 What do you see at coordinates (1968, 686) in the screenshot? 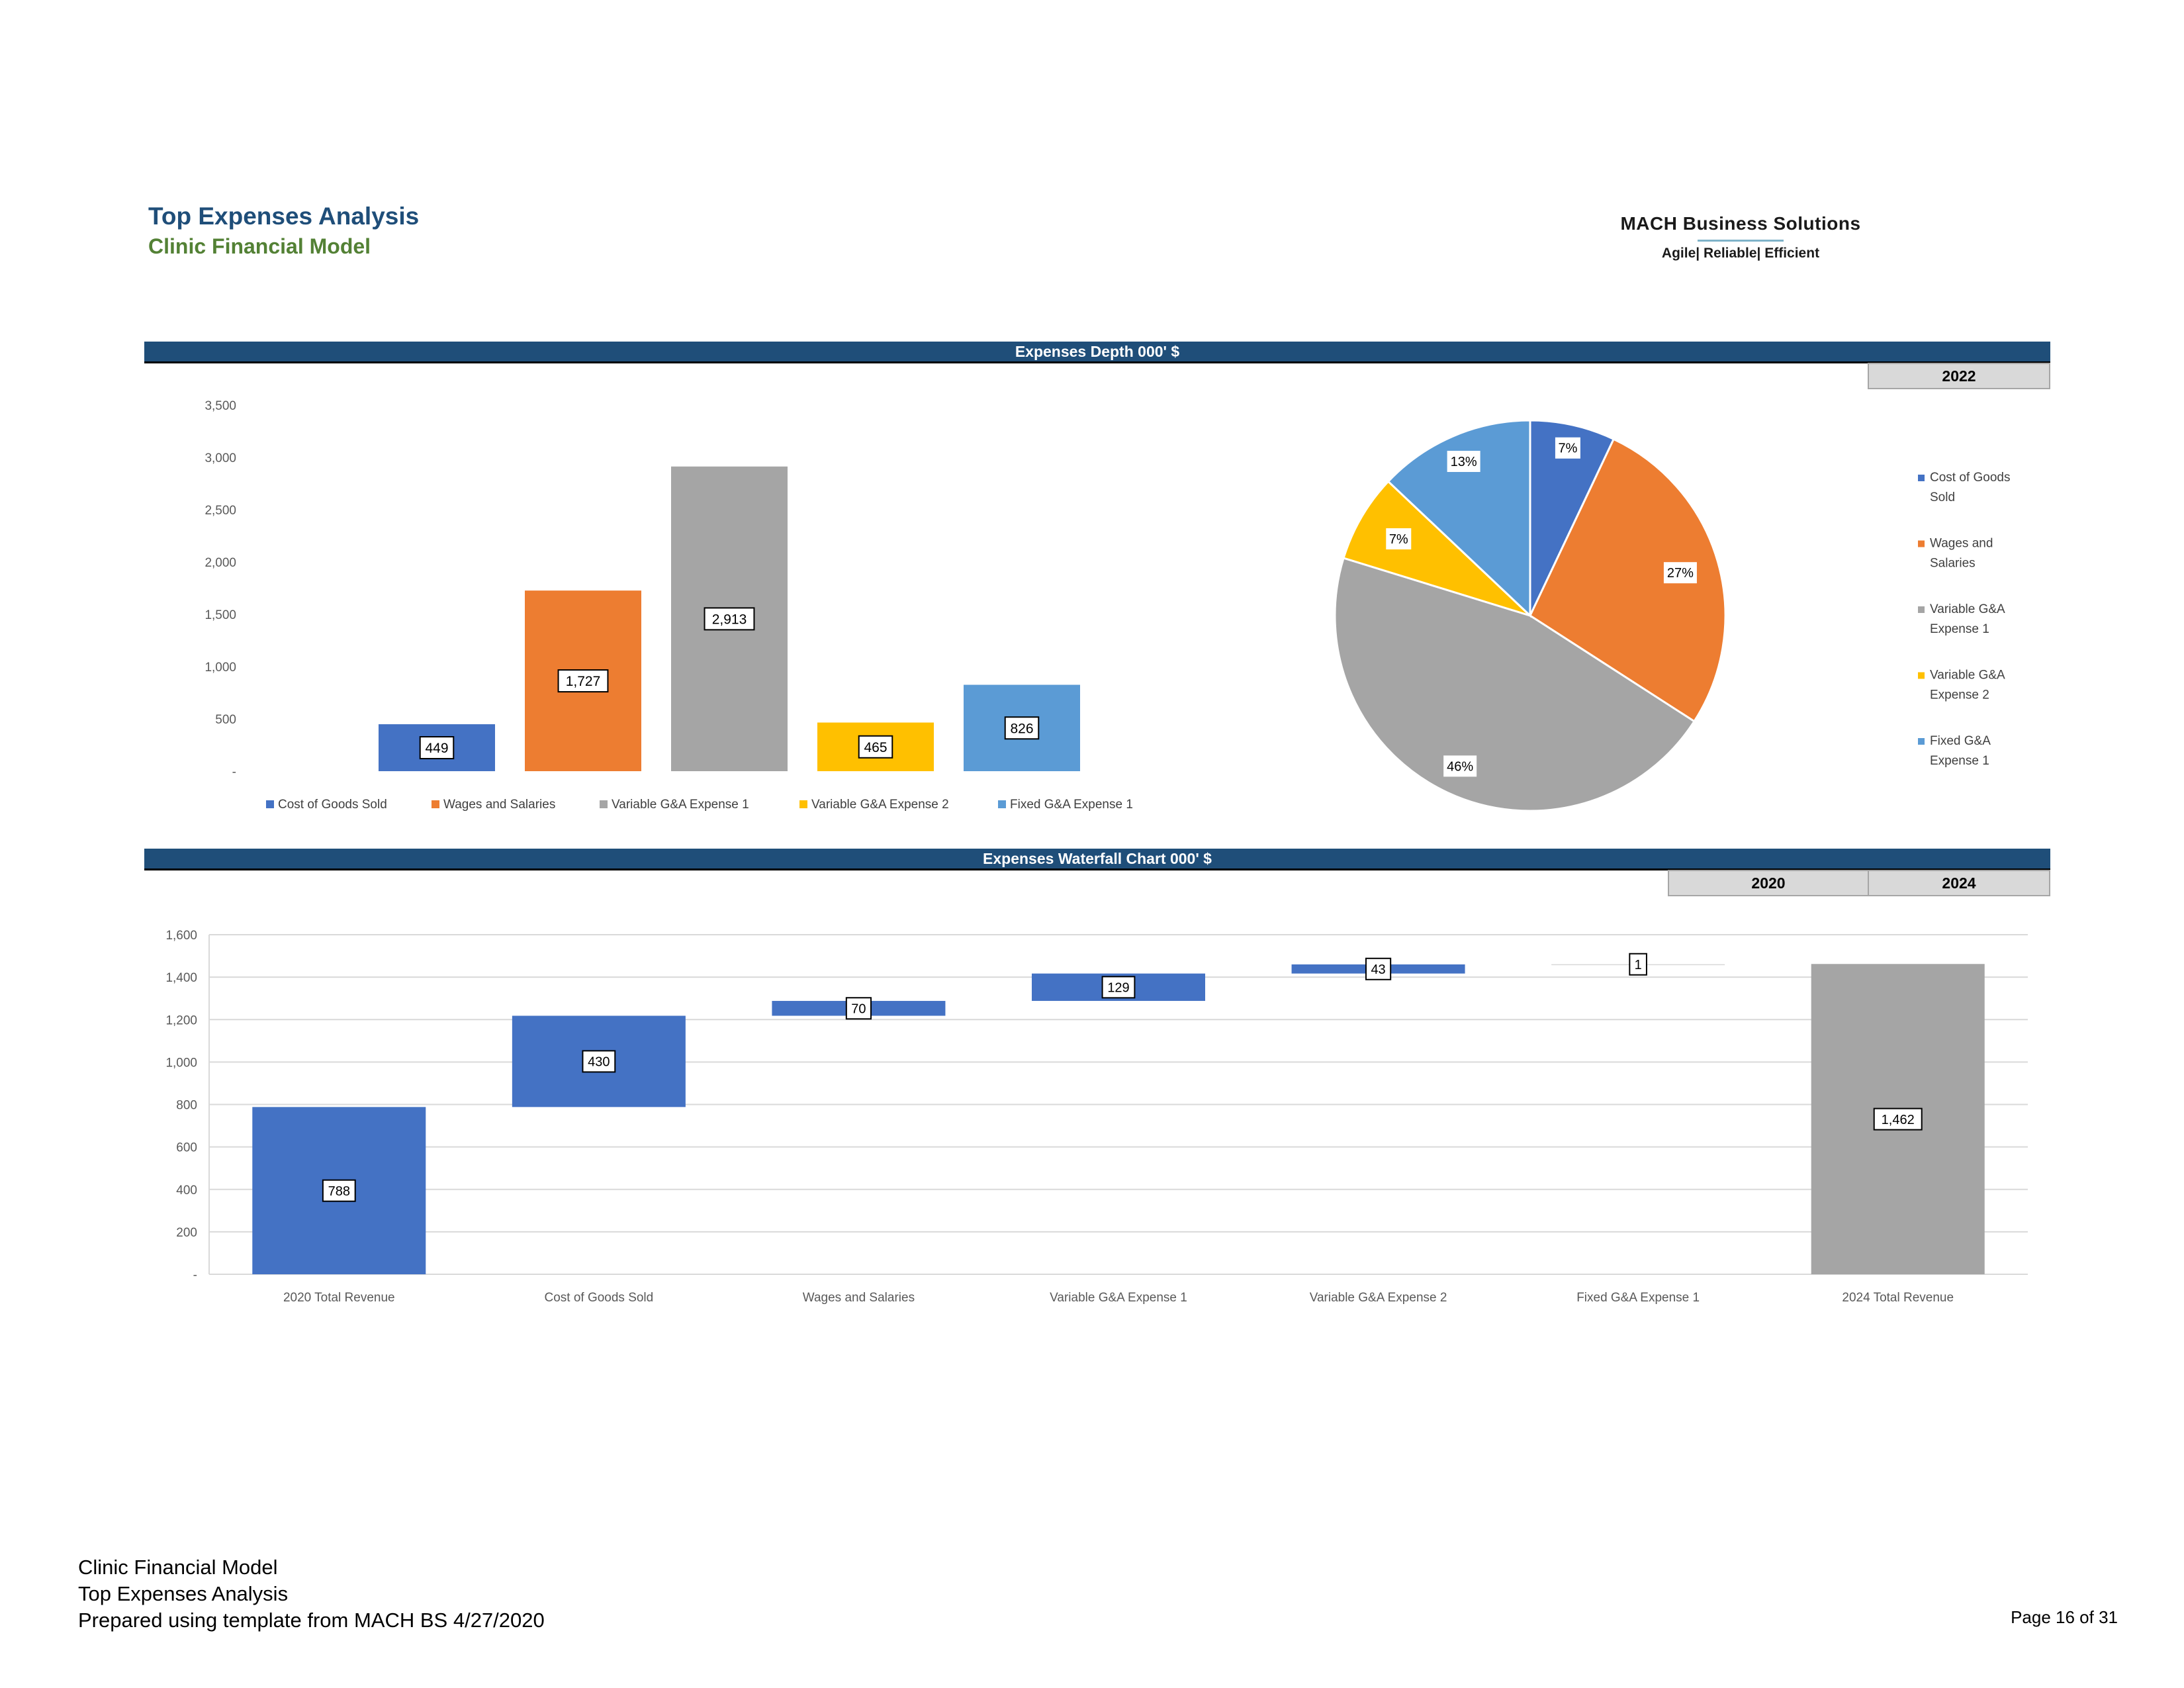
I see `pie-legend-label-variable-ga-expense-2: Variable G&A Expense 2` at bounding box center [1968, 686].